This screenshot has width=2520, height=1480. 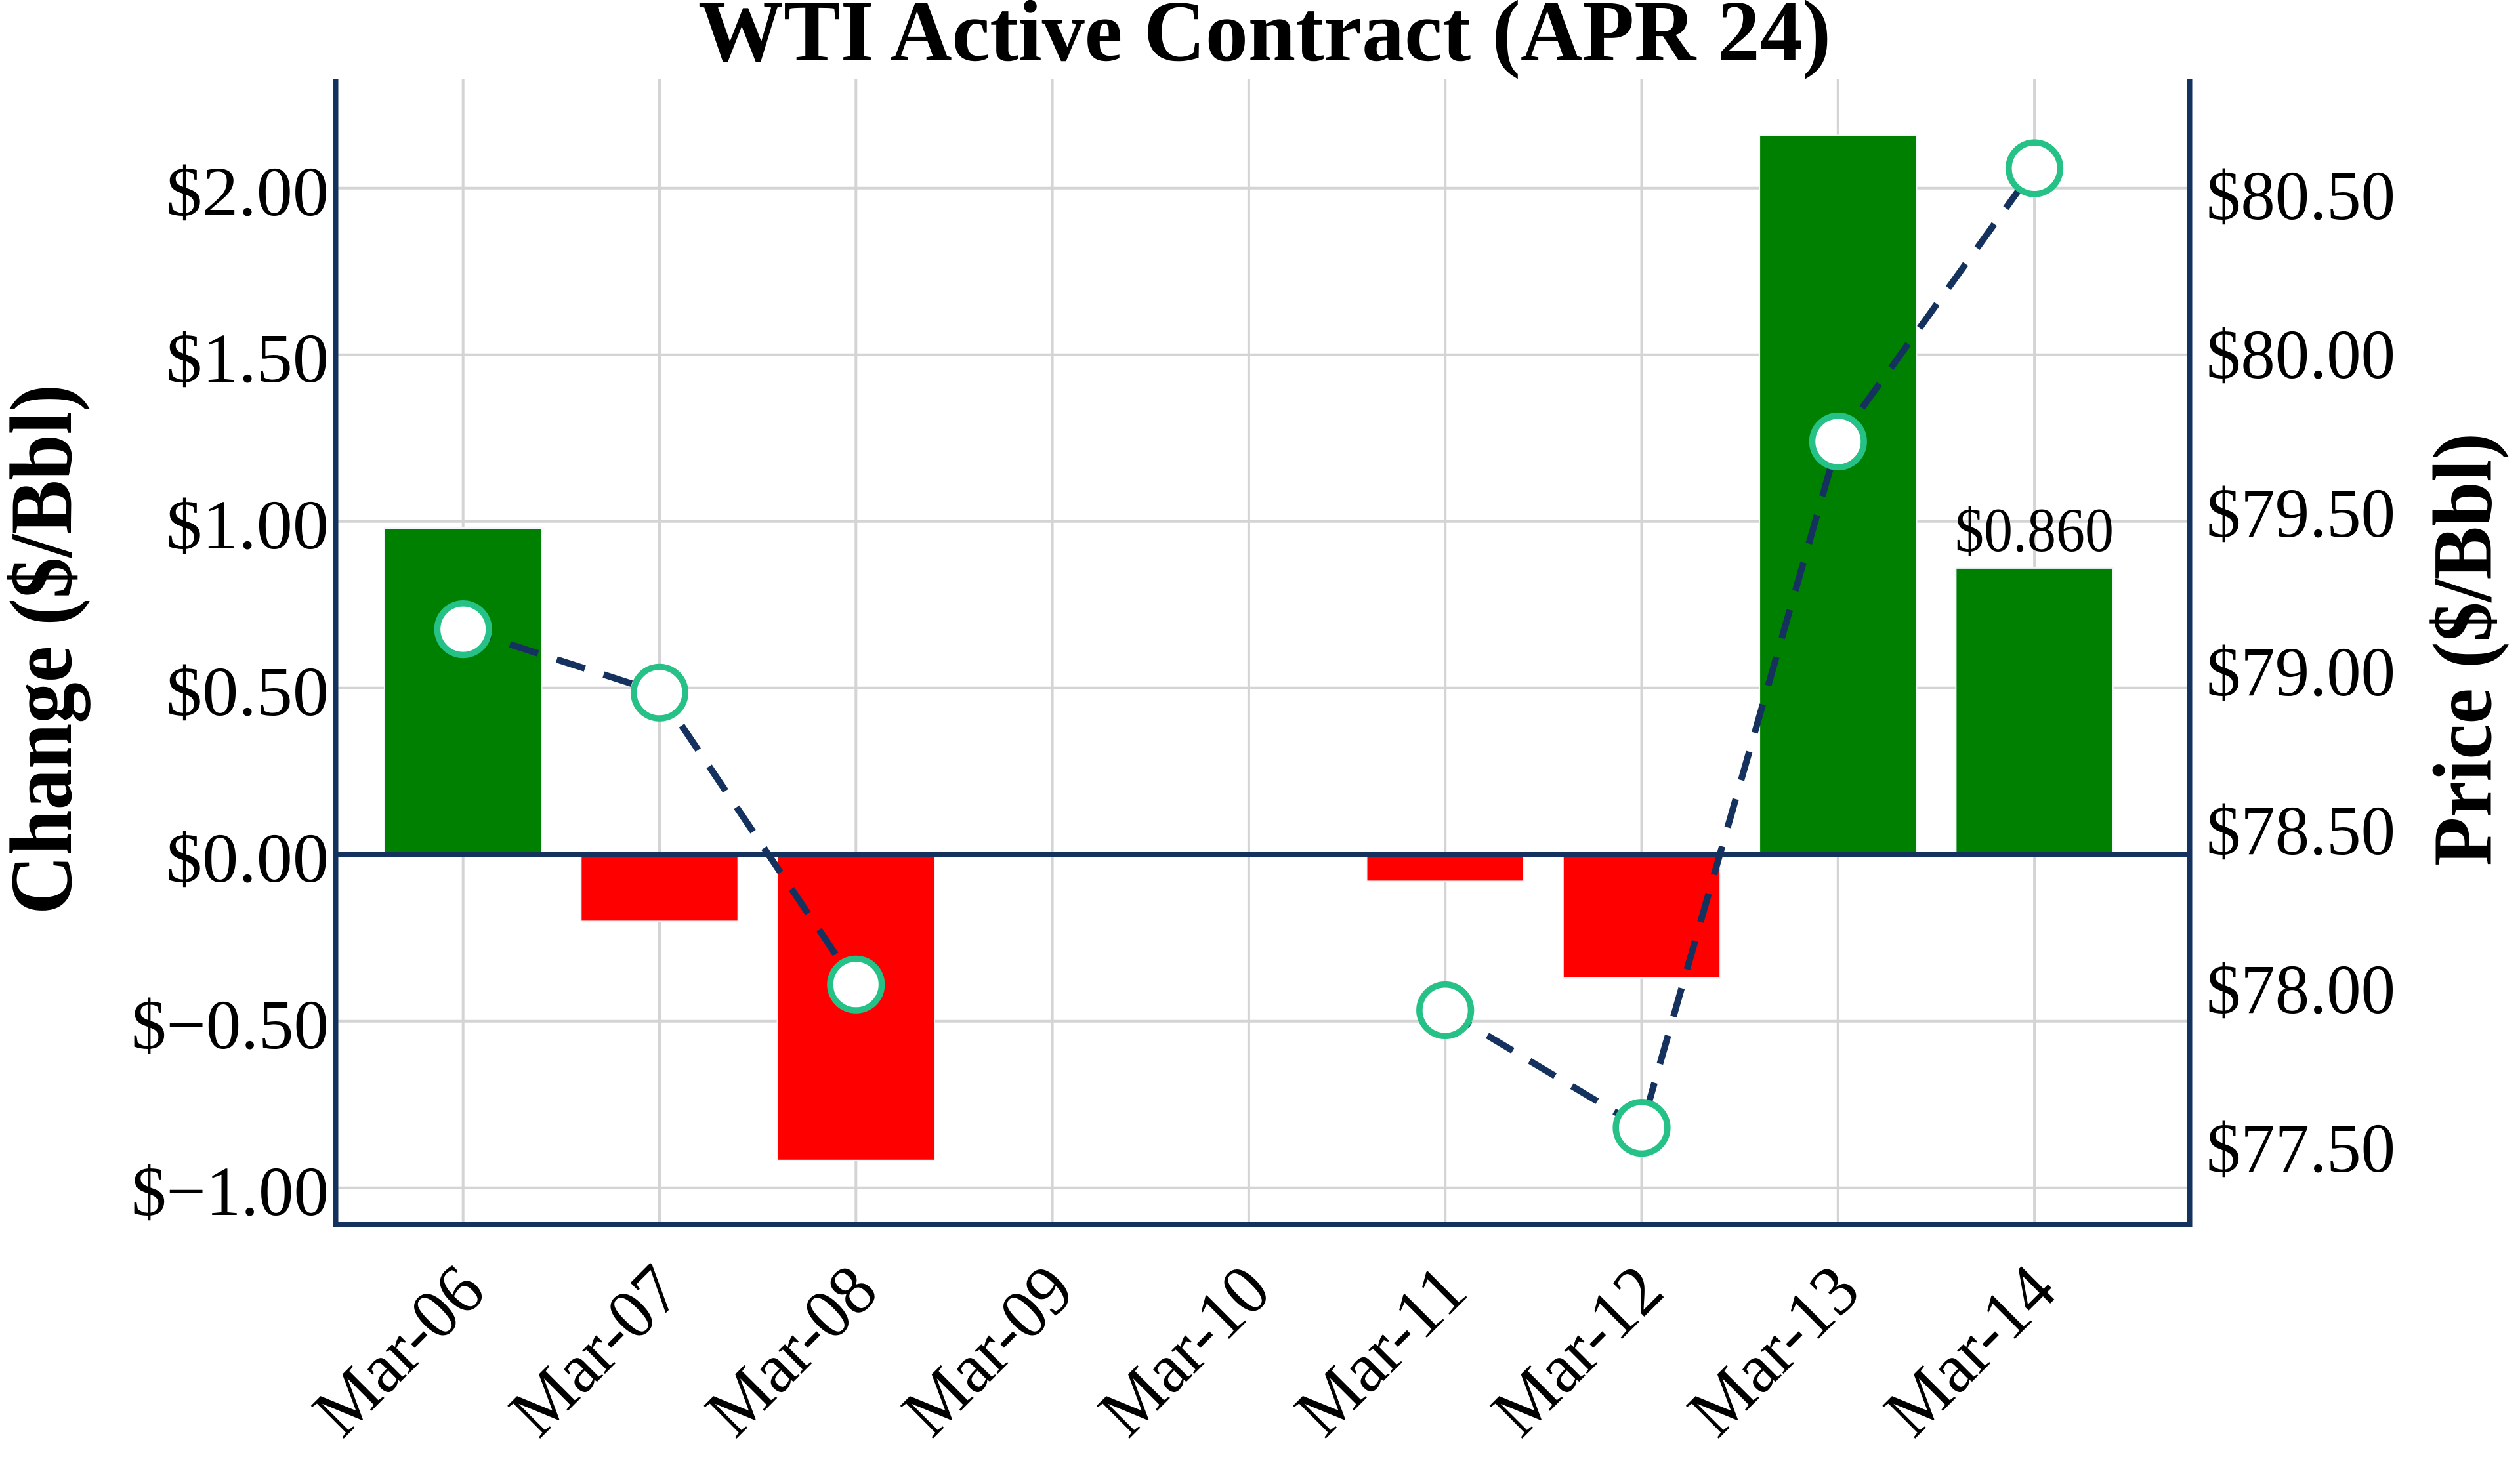 I want to click on svg-text: $0.00, so click(x=247, y=858).